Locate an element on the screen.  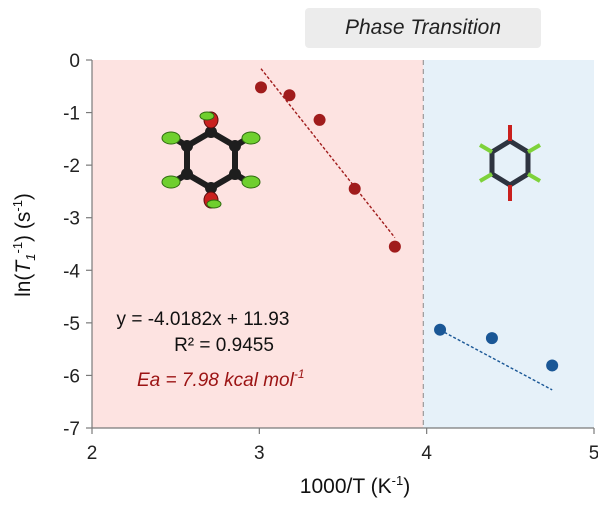
phase-transition-label: Phase Transition is located at coordinates (423, 28).